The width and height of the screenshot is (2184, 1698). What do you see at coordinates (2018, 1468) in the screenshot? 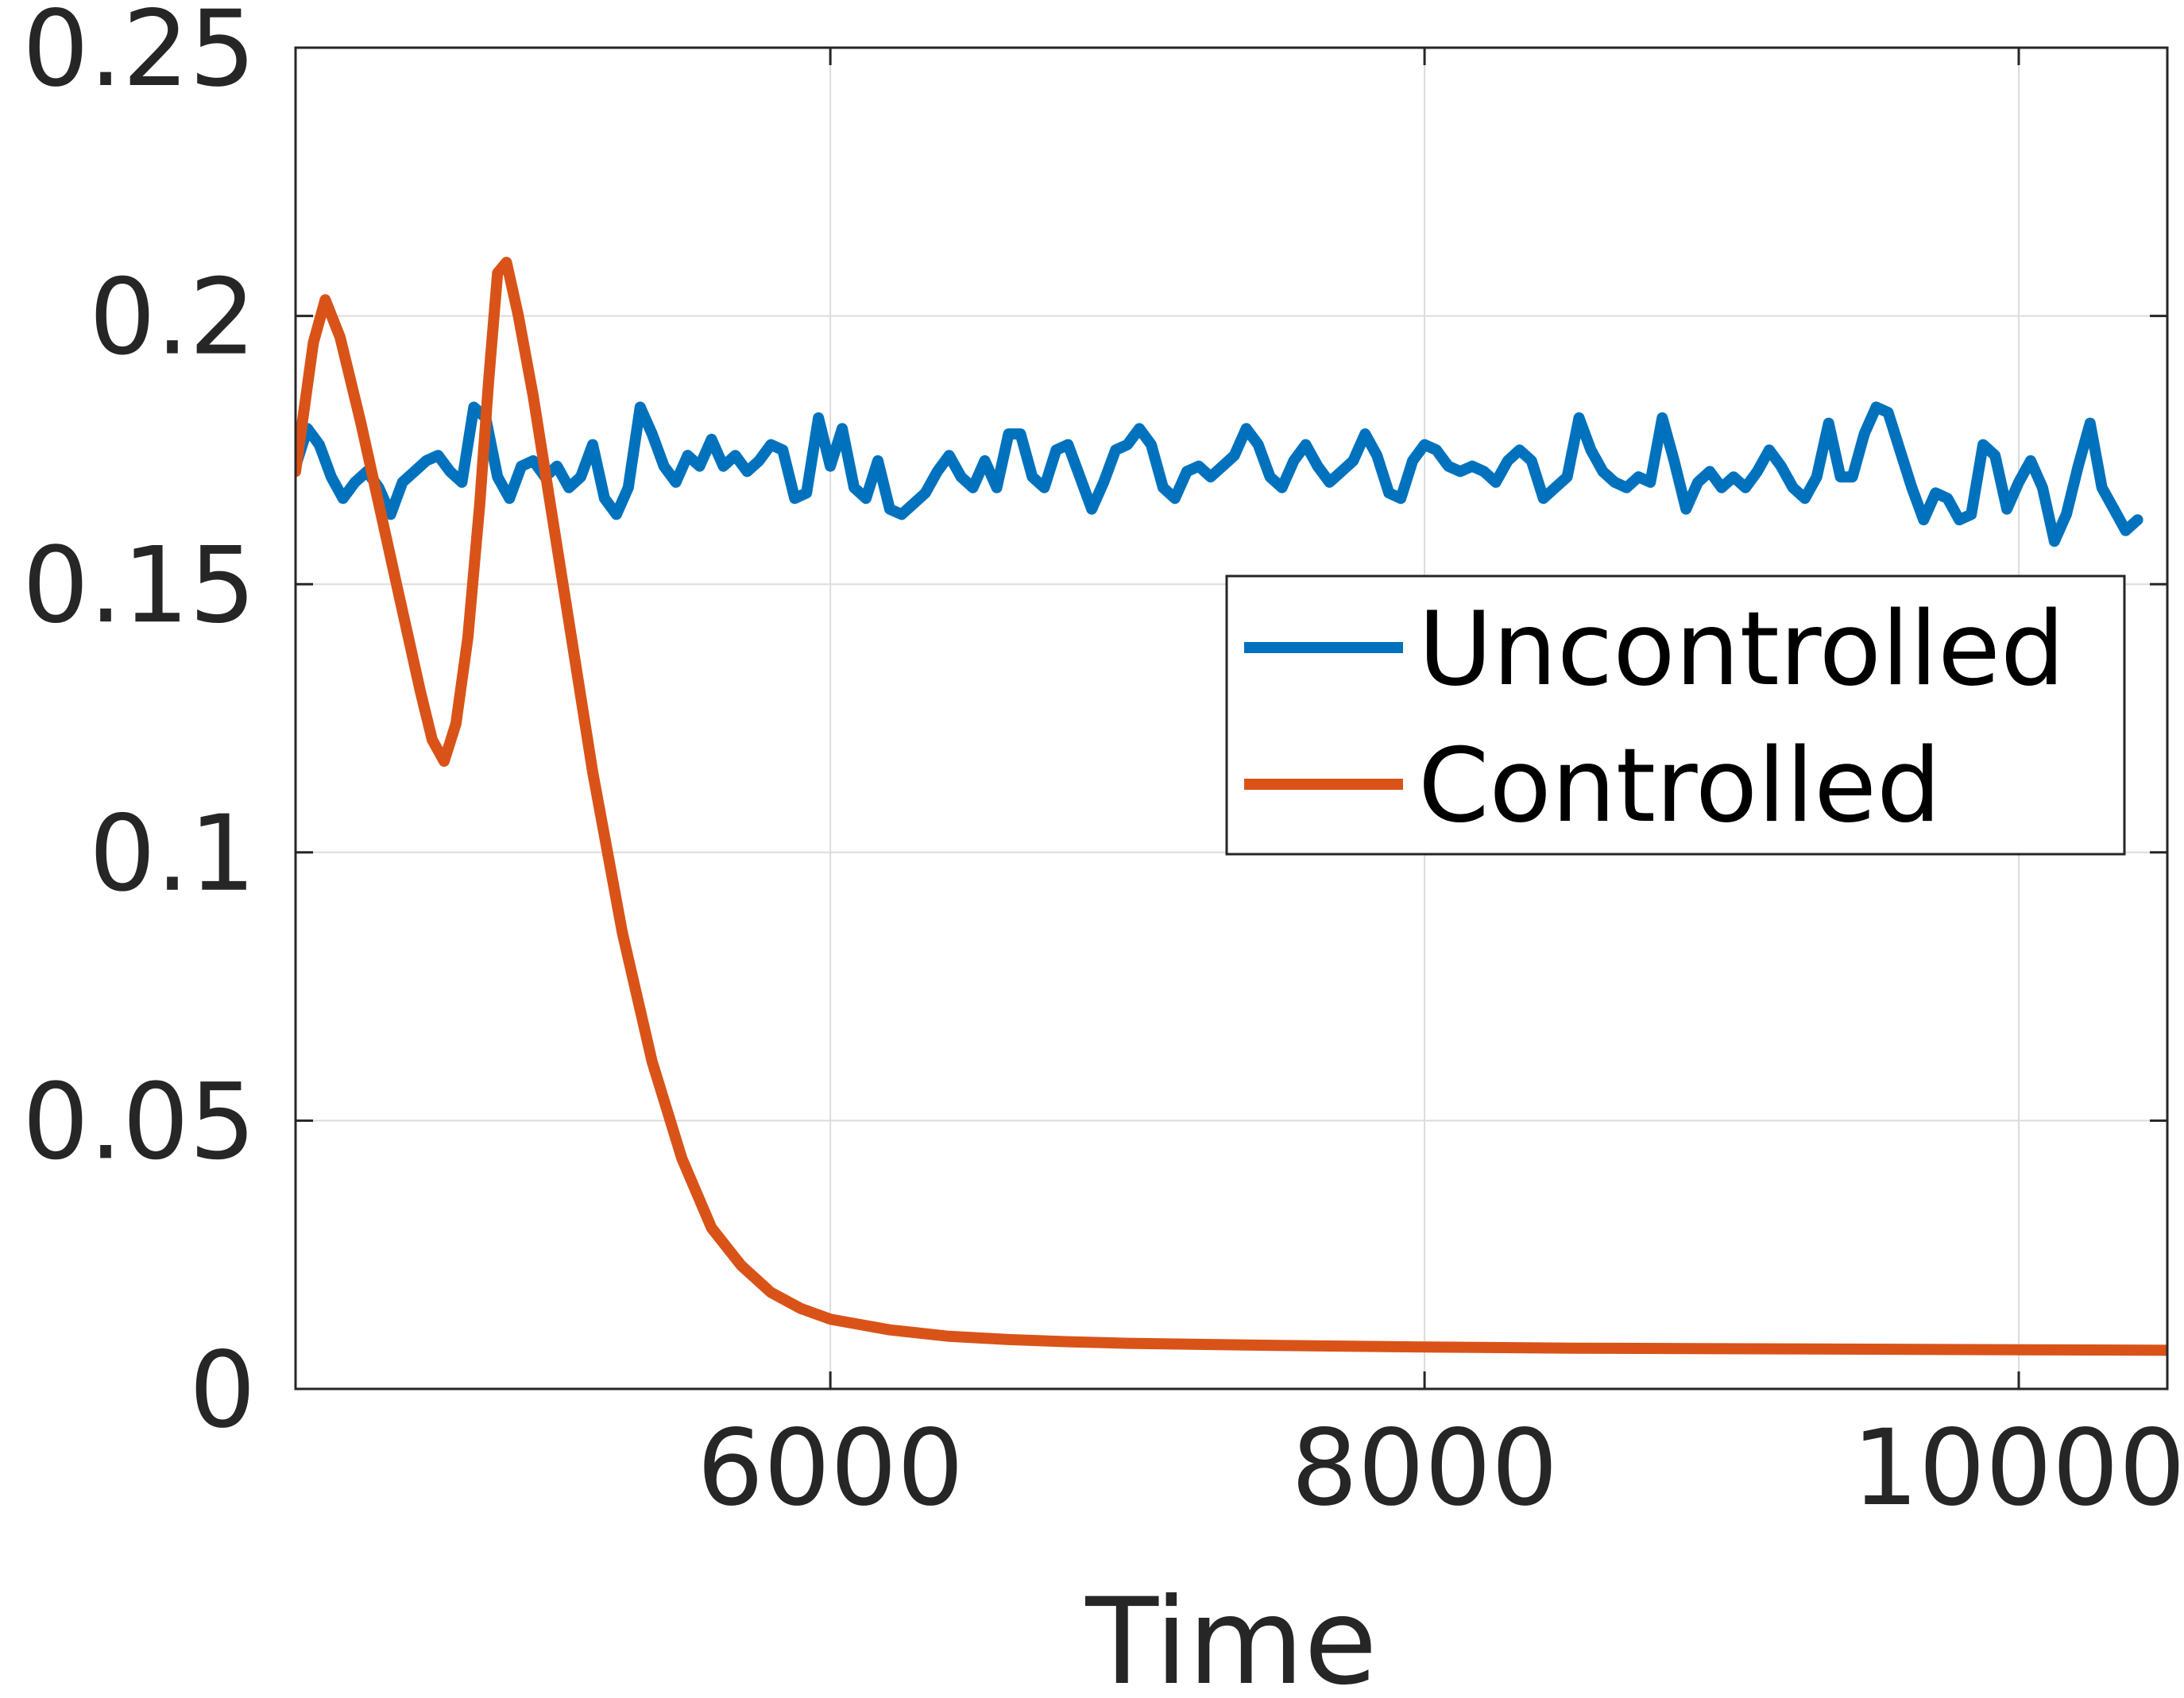
I see `x-tick-label: 10000` at bounding box center [2018, 1468].